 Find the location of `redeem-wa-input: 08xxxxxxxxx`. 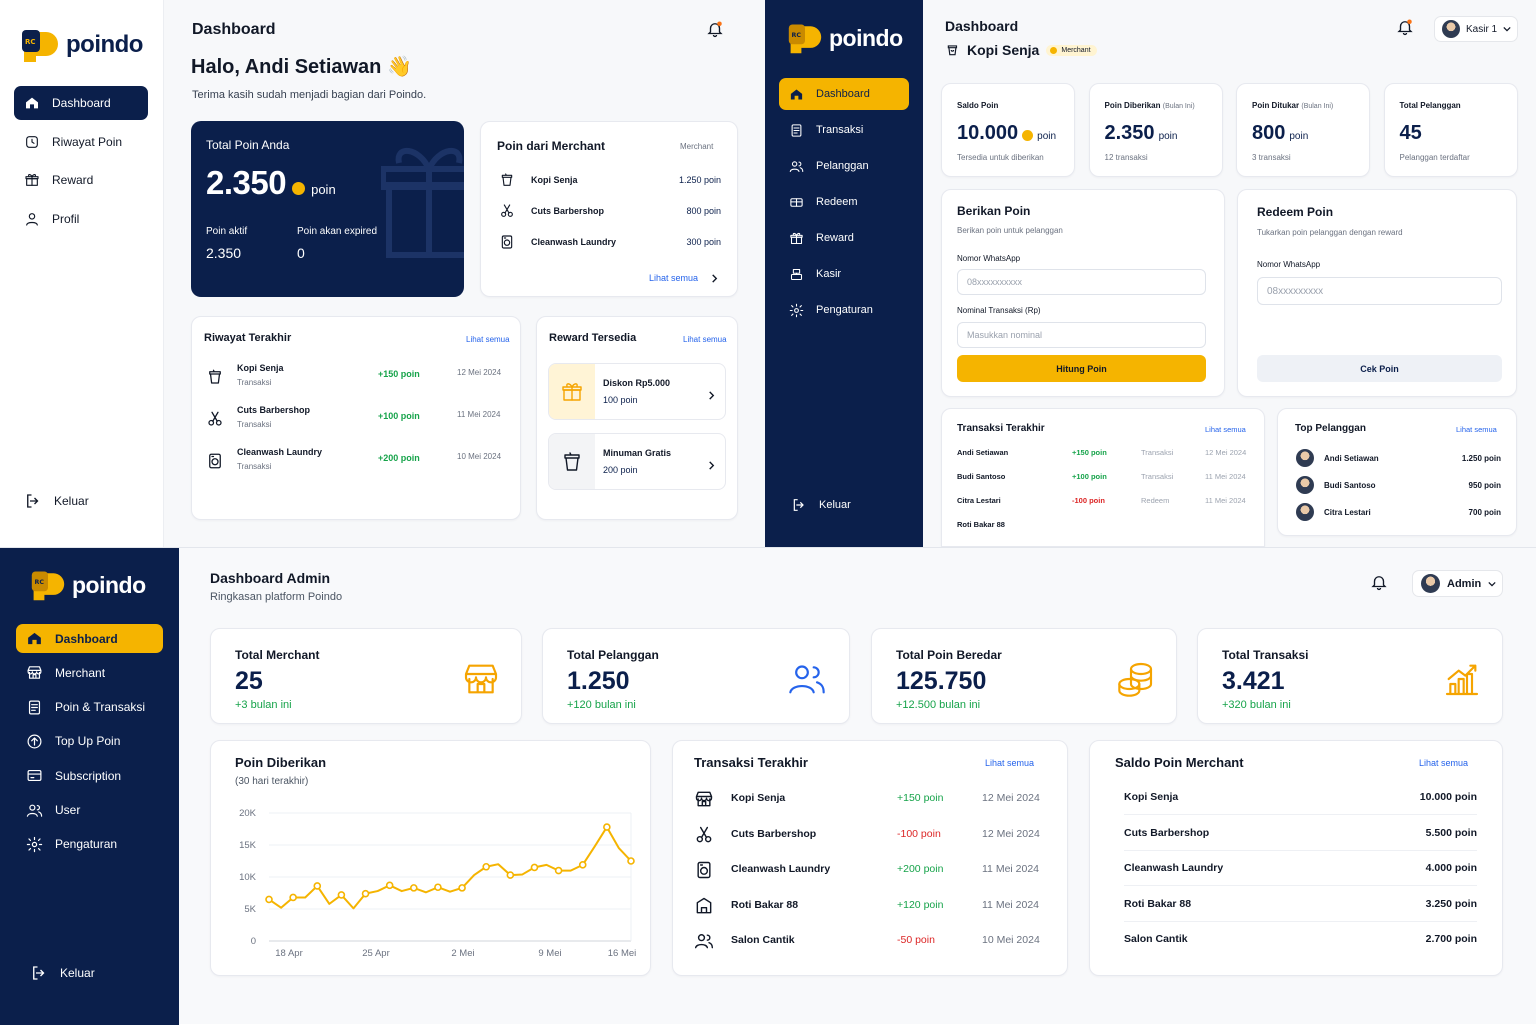

redeem-wa-input: 08xxxxxxxxx is located at coordinates (1379, 291).